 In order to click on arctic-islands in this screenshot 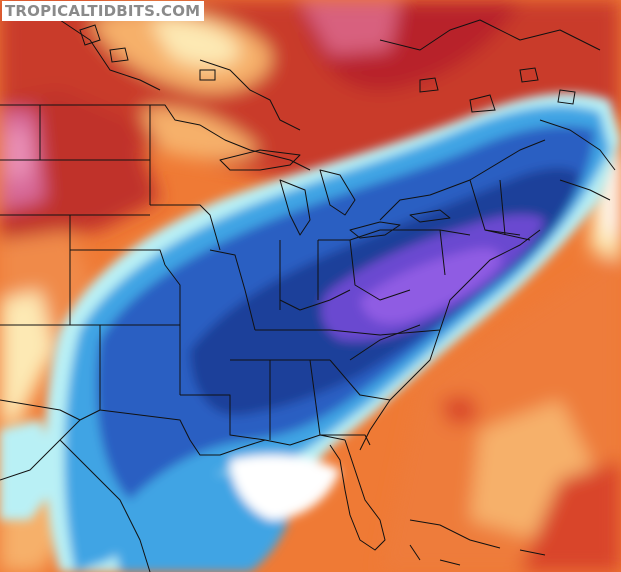, I will do `click(327, 68)`.